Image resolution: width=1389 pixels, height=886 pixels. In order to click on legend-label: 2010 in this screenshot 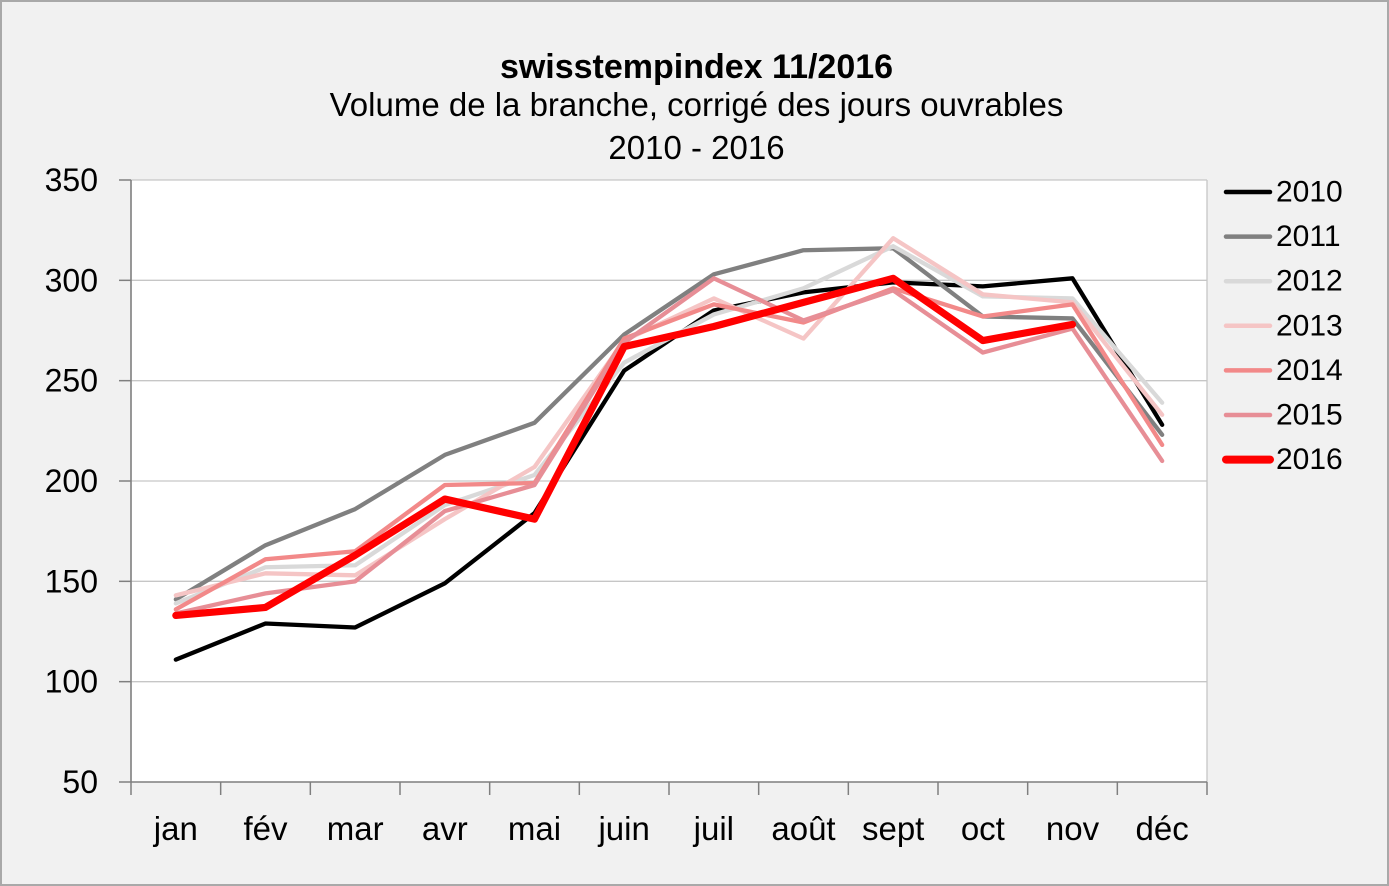, I will do `click(1309, 192)`.